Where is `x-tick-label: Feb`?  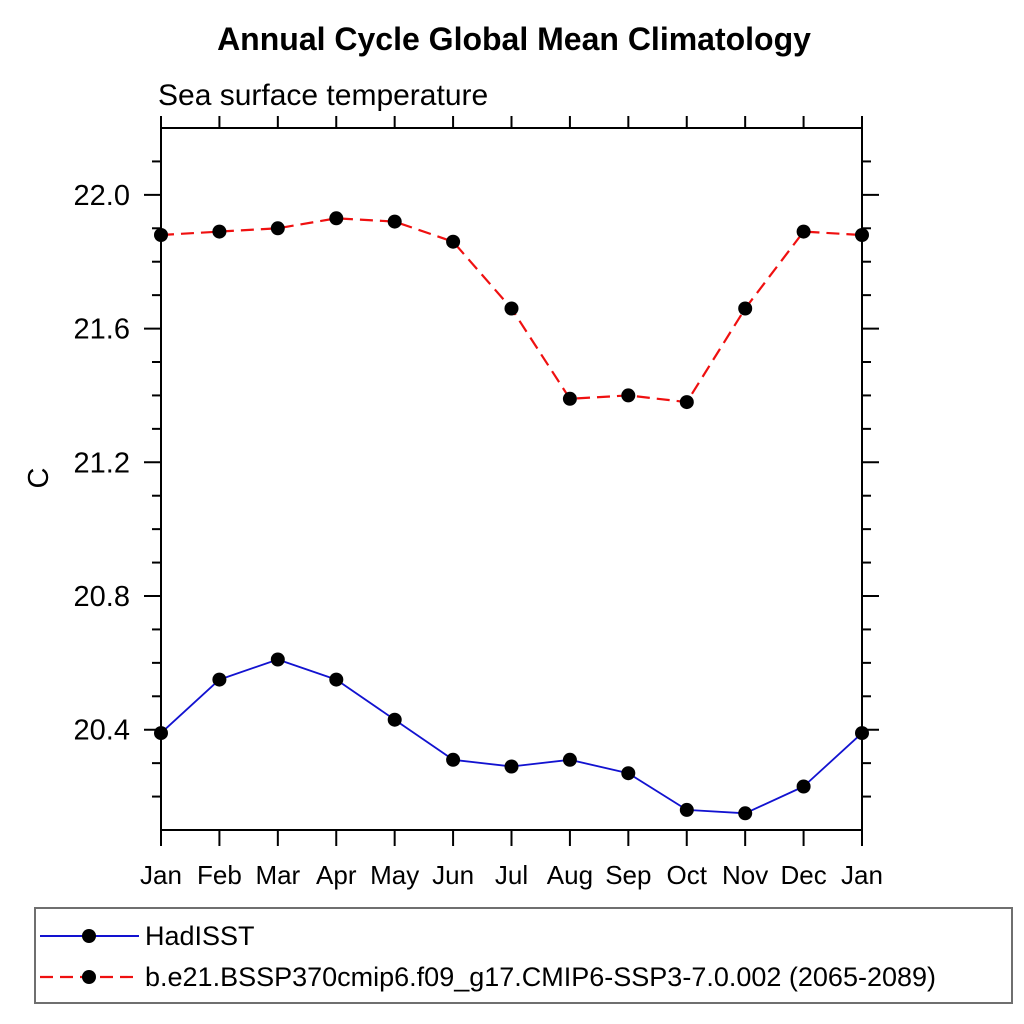 x-tick-label: Feb is located at coordinates (219, 875).